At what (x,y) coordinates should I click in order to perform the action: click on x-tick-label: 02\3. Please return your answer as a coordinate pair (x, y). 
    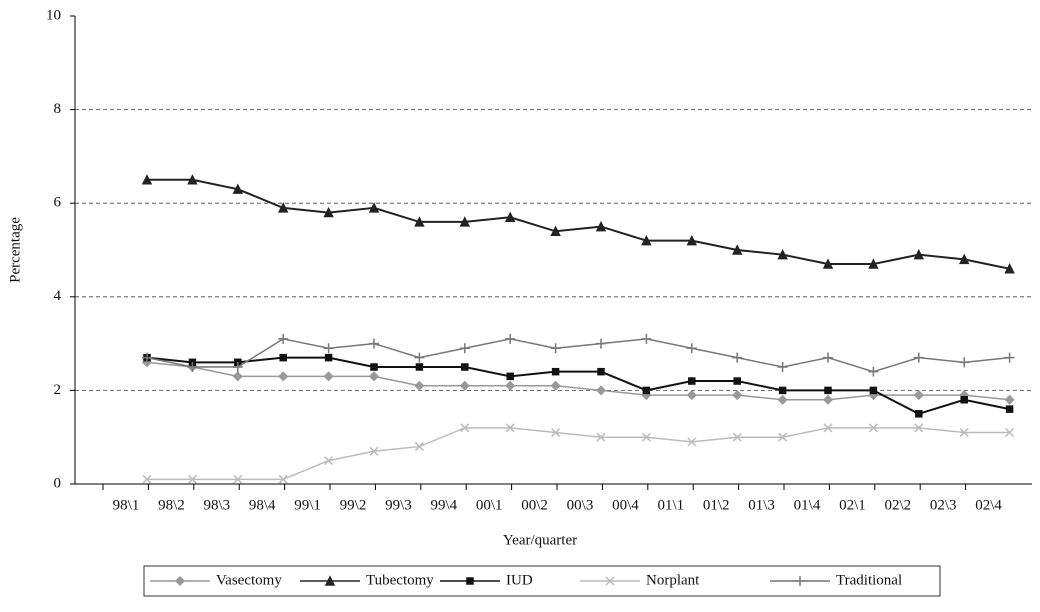
    Looking at the image, I should click on (943, 505).